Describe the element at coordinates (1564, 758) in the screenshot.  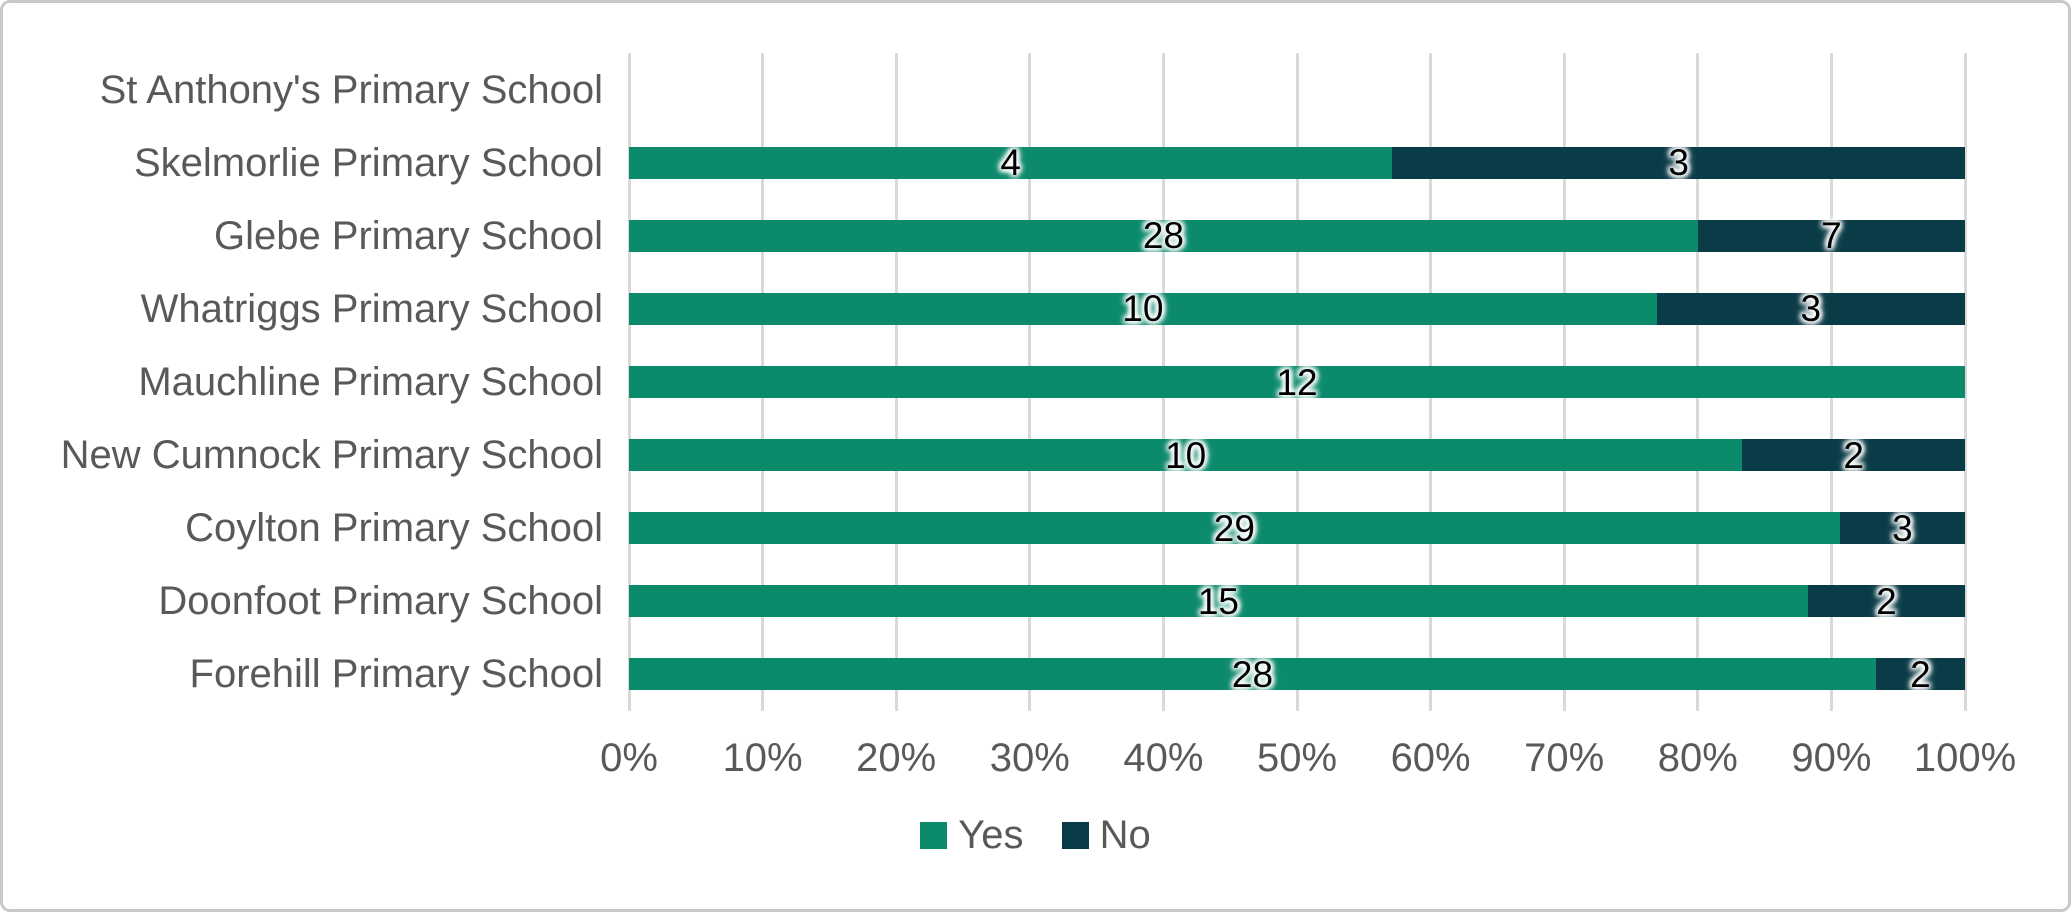
I see `x-tick-label-70: 70%` at that location.